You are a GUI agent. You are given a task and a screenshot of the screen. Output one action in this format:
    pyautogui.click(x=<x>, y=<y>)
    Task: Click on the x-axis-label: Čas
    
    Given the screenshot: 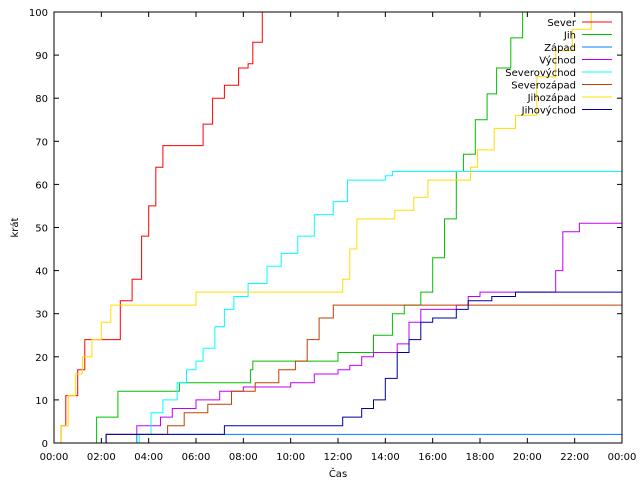 What is the action you would take?
    pyautogui.click(x=338, y=473)
    